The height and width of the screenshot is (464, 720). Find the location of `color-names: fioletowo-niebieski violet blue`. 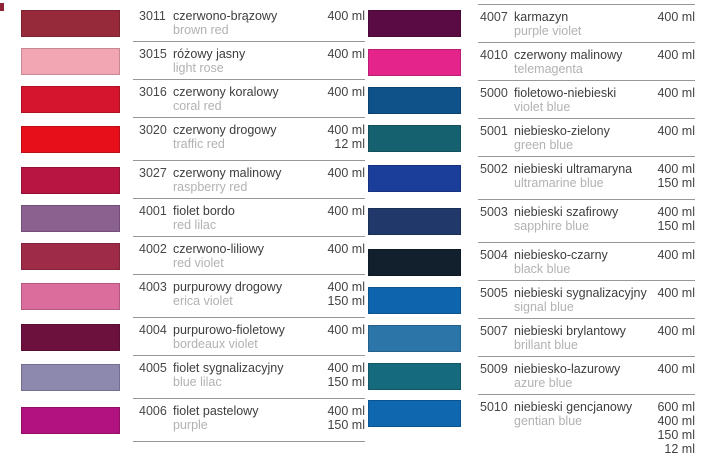

color-names: fioletowo-niebieski violet blue is located at coordinates (585, 100).